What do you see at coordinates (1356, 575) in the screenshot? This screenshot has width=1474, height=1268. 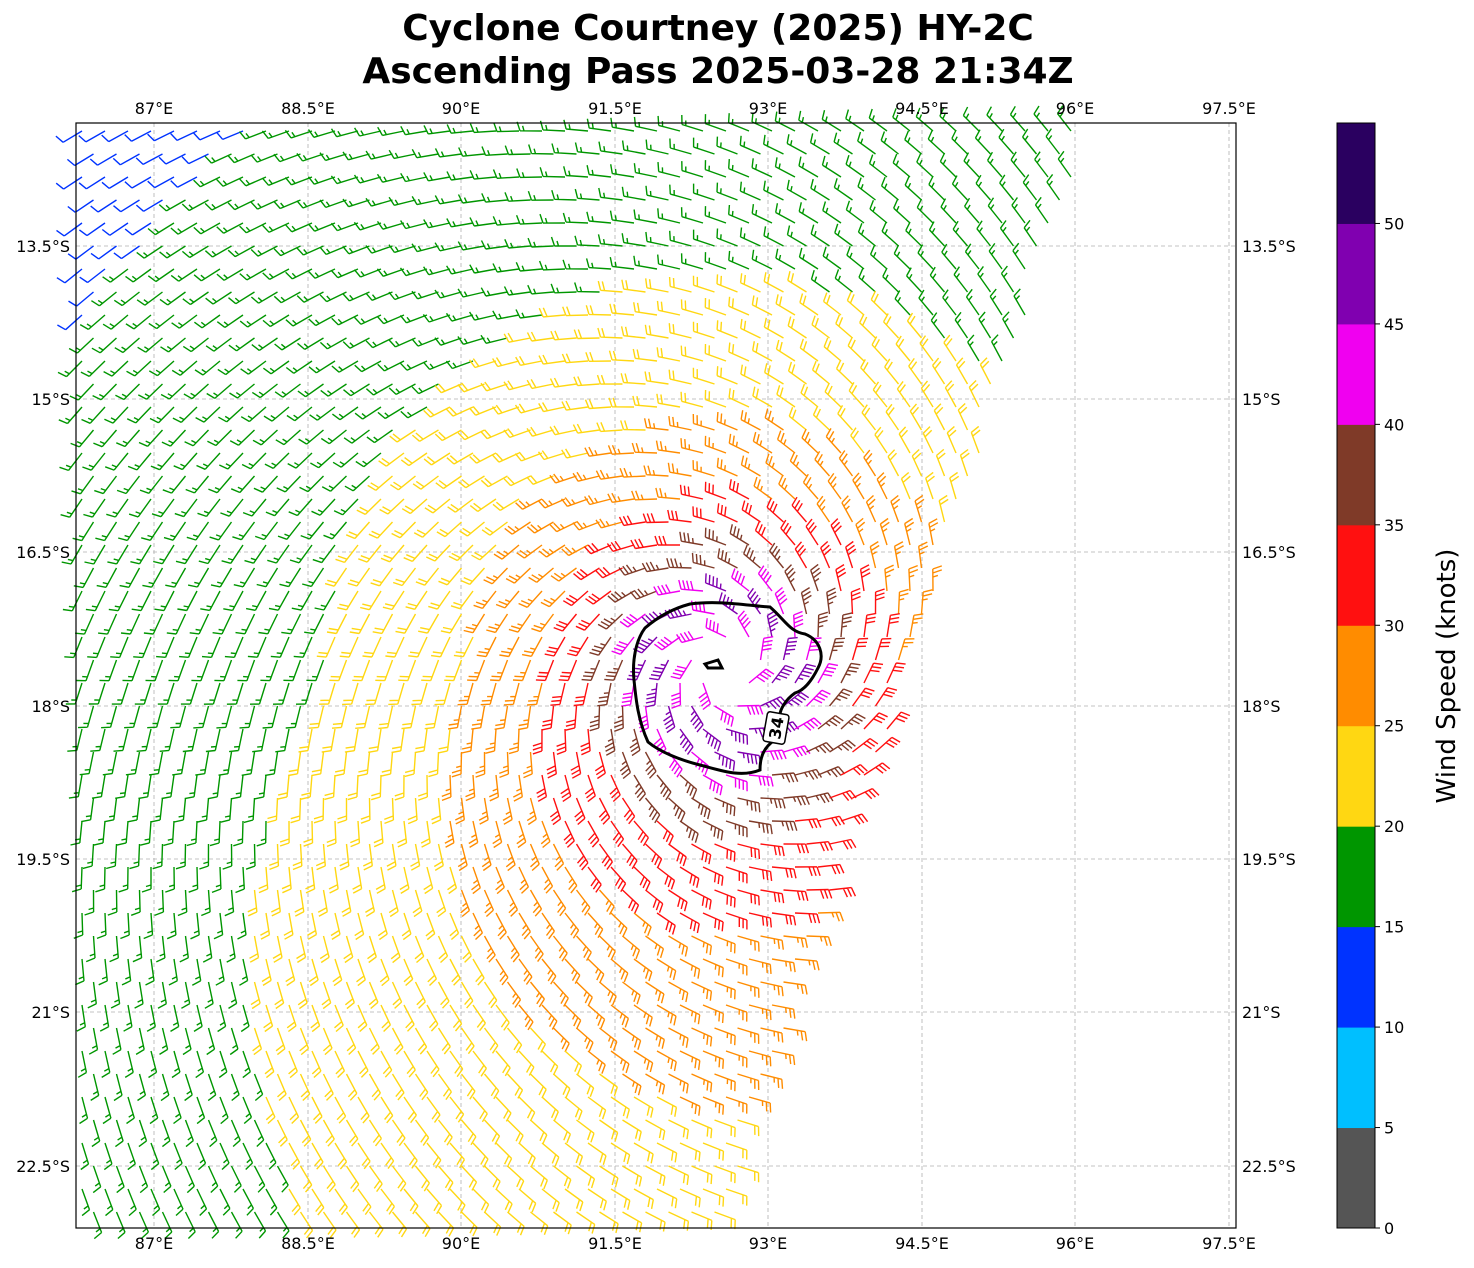 I see `colorbar-segment` at bounding box center [1356, 575].